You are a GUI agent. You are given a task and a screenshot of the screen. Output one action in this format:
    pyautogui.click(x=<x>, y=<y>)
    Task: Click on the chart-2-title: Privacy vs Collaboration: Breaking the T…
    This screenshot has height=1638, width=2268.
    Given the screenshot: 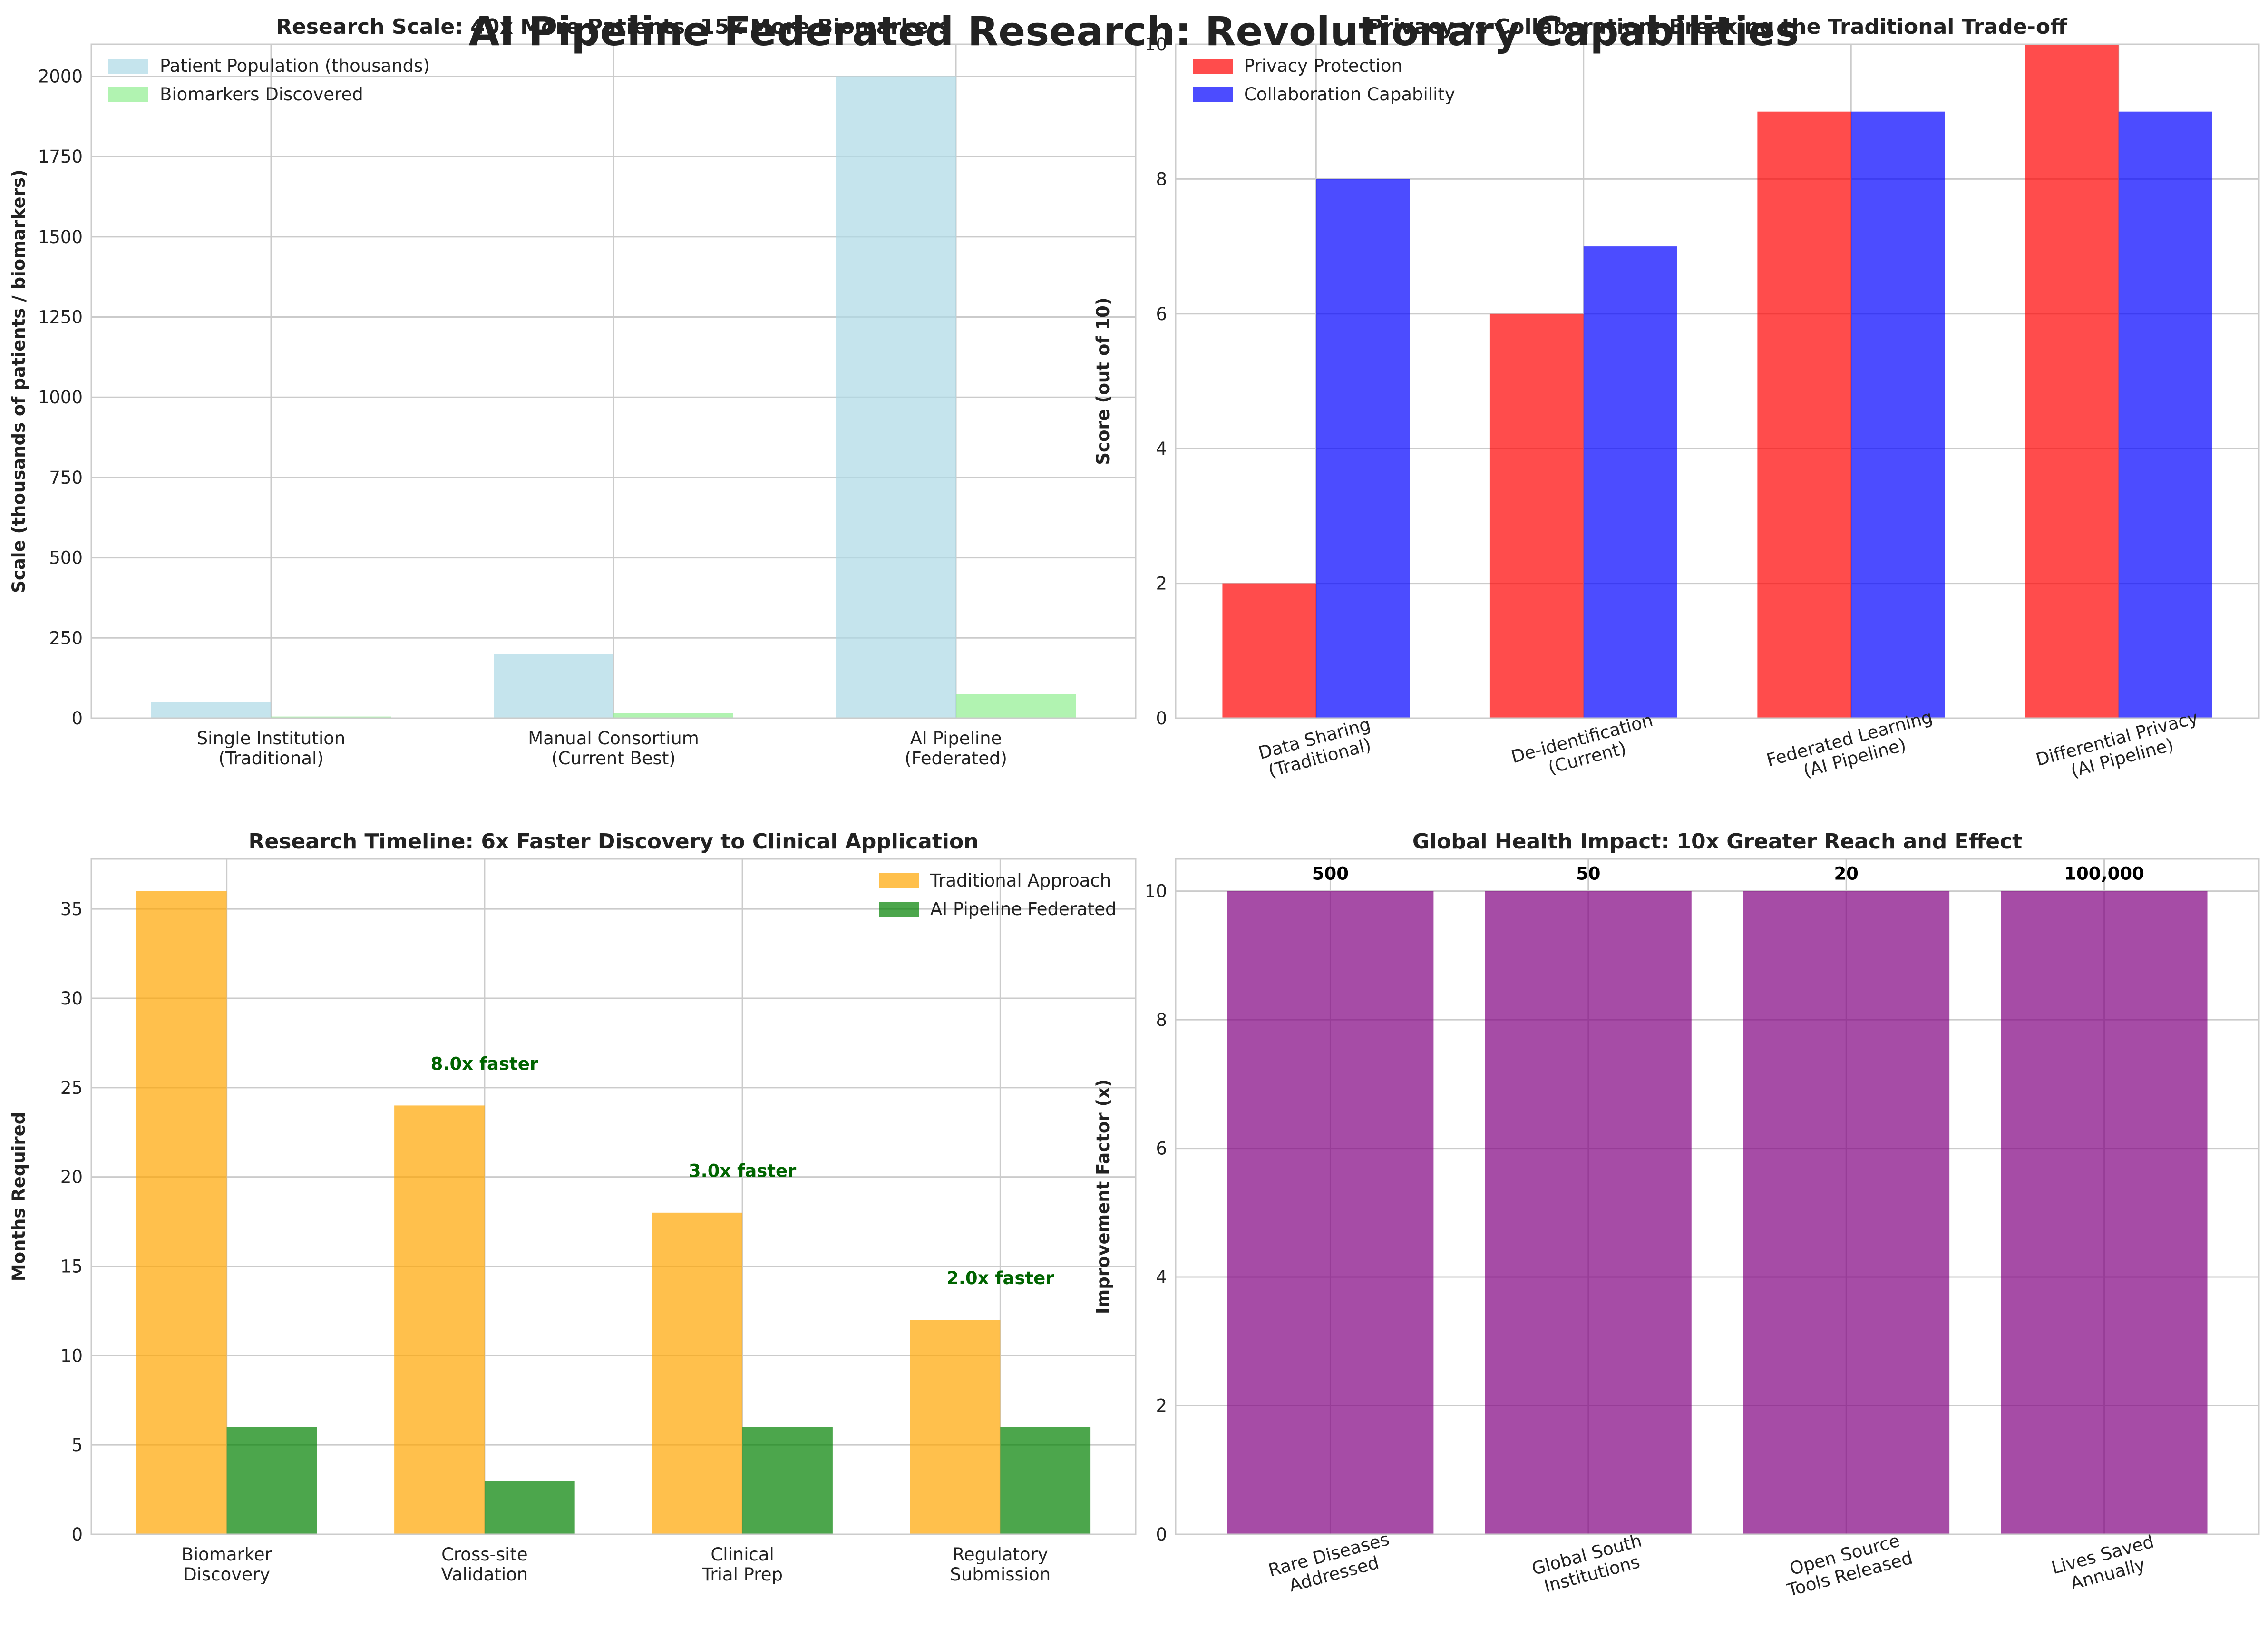 What is the action you would take?
    pyautogui.click(x=1717, y=27)
    